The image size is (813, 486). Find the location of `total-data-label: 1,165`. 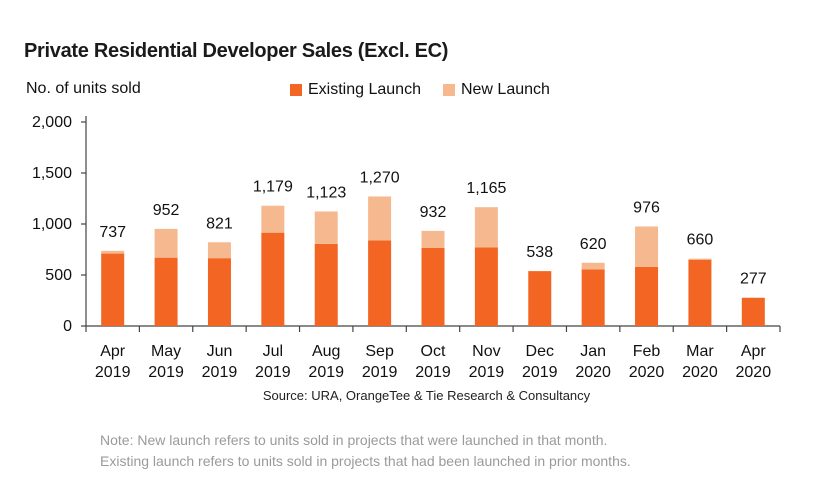

total-data-label: 1,165 is located at coordinates (486, 188).